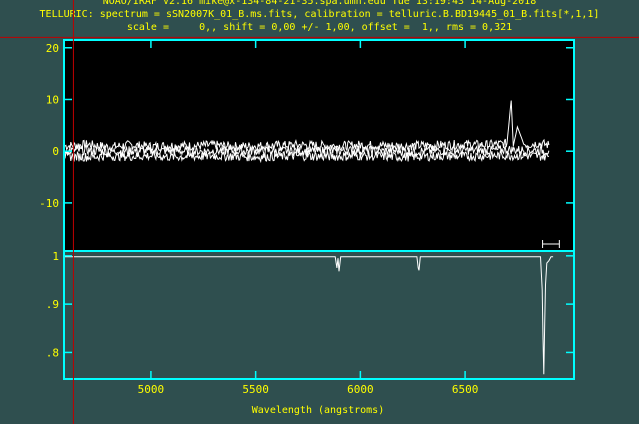 Image resolution: width=639 pixels, height=424 pixels. What do you see at coordinates (255, 389) in the screenshot?
I see `xtick-label: 5500` at bounding box center [255, 389].